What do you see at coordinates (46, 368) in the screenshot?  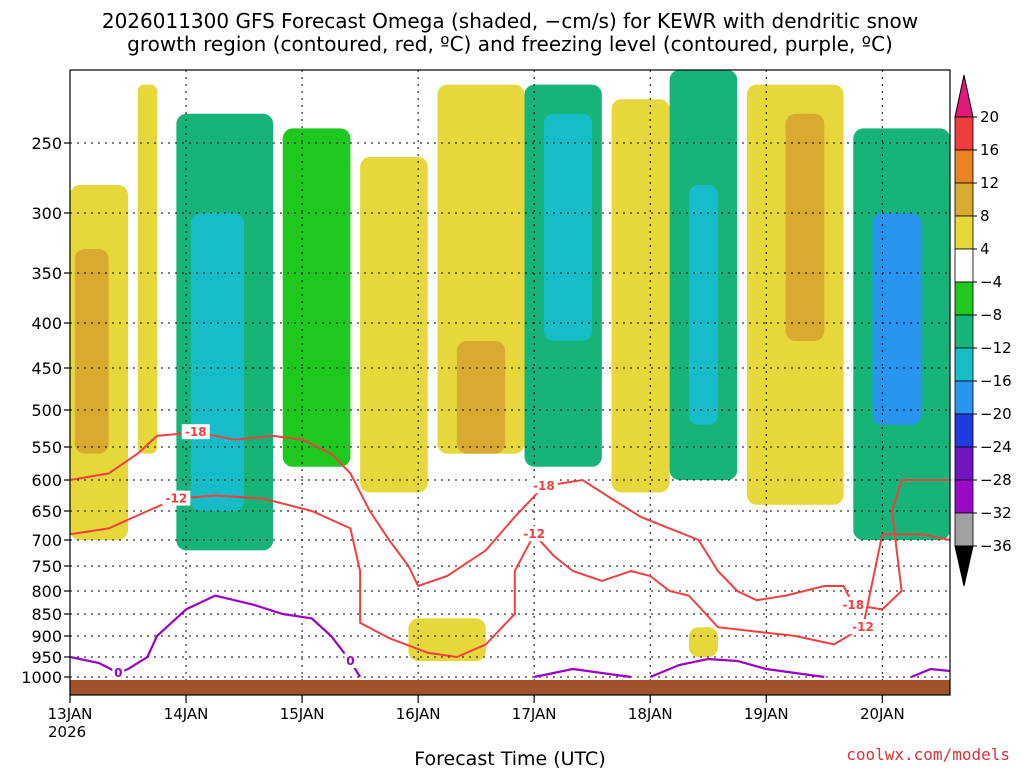 I see `ytick-label-450: 450` at bounding box center [46, 368].